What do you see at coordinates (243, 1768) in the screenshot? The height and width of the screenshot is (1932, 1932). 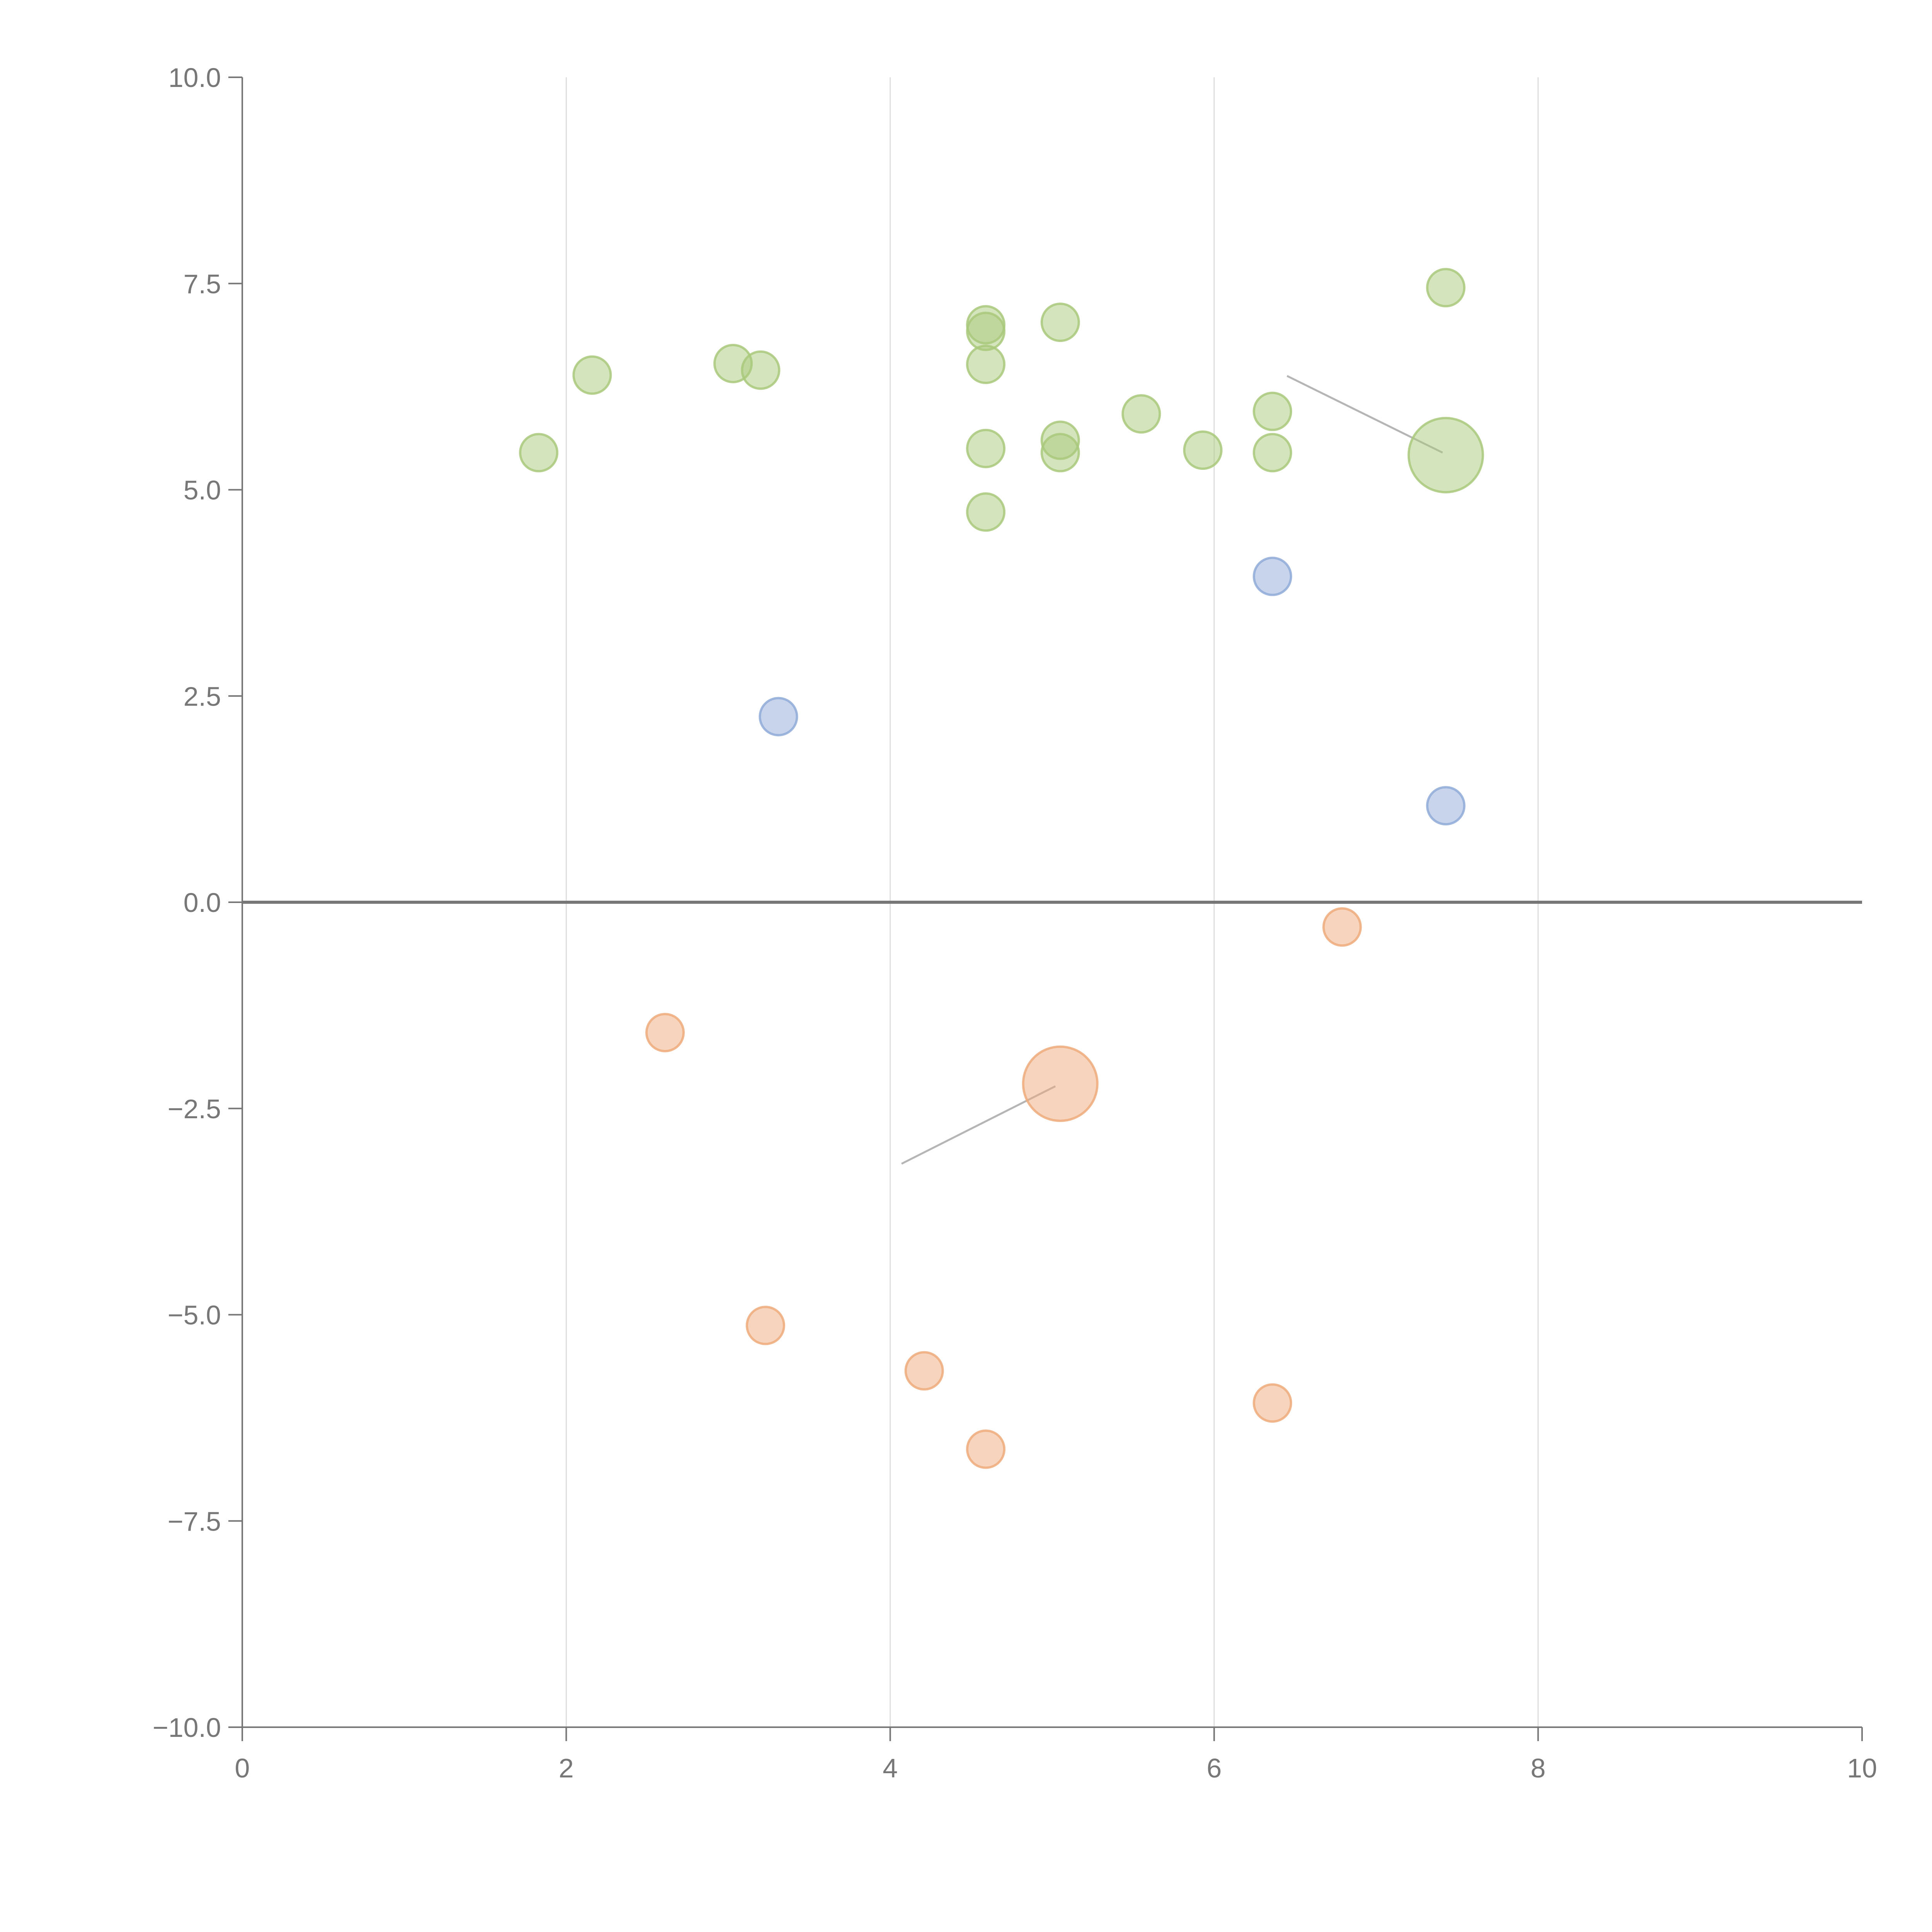 I see `x-tick-label: 0` at bounding box center [243, 1768].